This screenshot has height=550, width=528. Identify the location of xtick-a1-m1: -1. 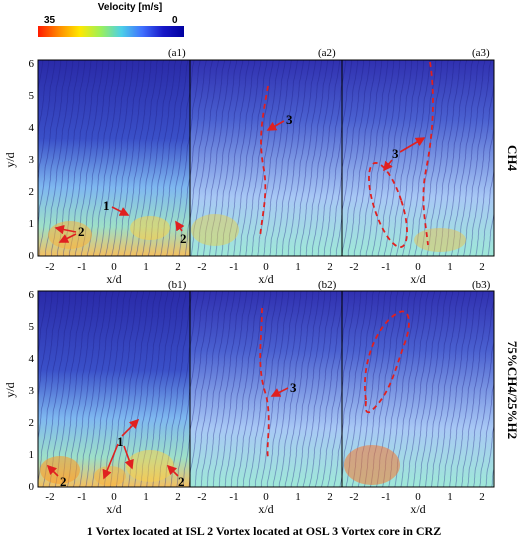
(81, 267).